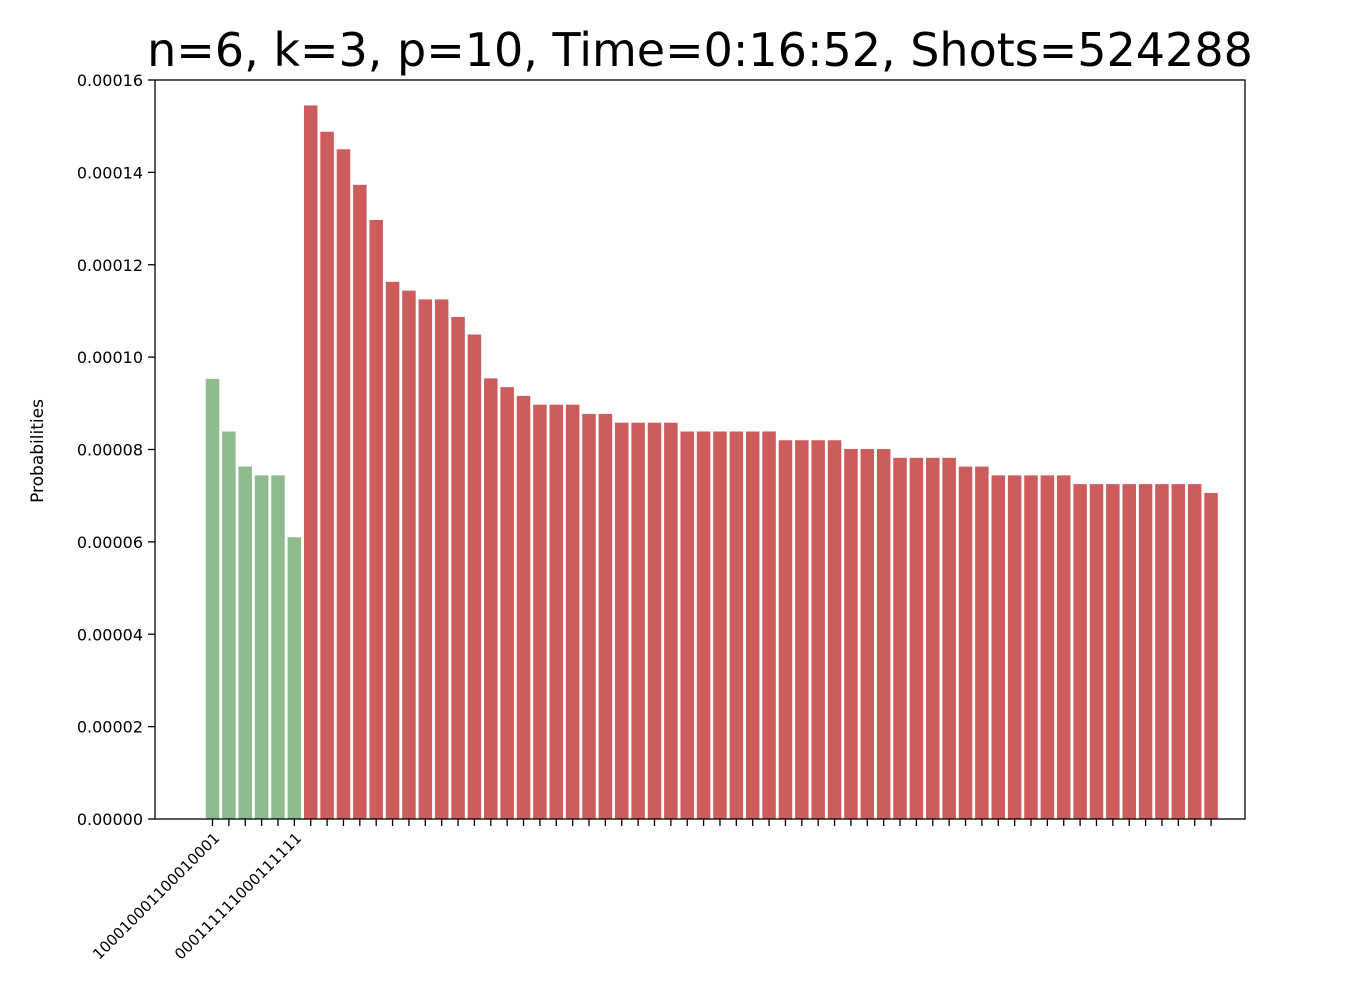 This screenshot has width=1346, height=1004. I want to click on y-tick-label: 0.00012, so click(110, 265).